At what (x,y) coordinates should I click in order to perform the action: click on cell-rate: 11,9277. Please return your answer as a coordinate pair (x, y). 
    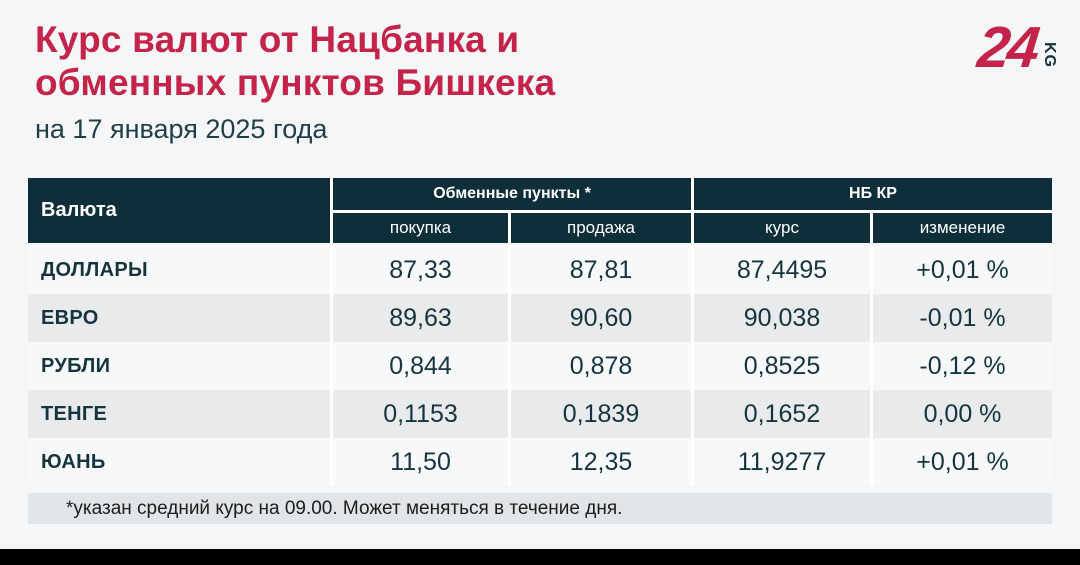
    Looking at the image, I should click on (782, 462).